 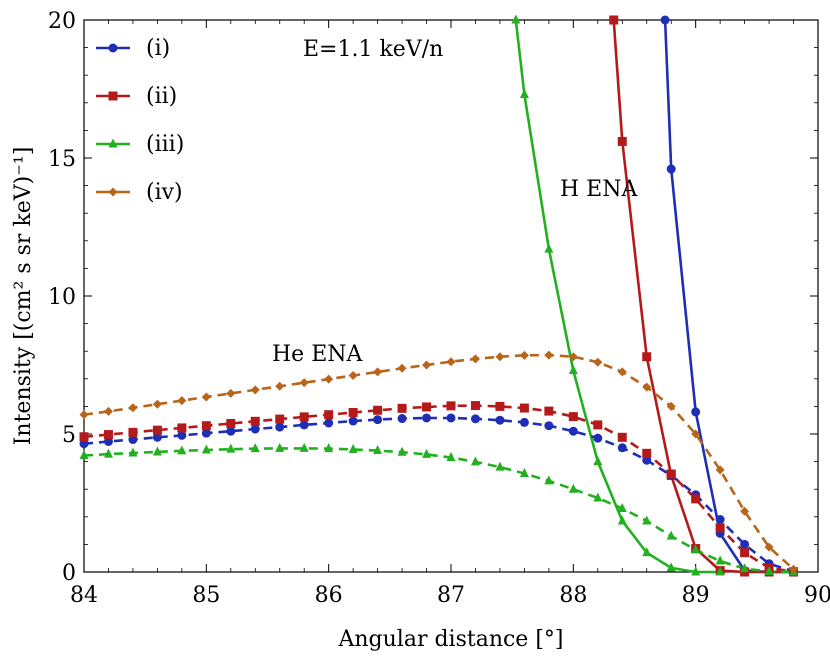 I want to click on x-tick-labels: 84 85 86 87 88 89 90, so click(x=450, y=595).